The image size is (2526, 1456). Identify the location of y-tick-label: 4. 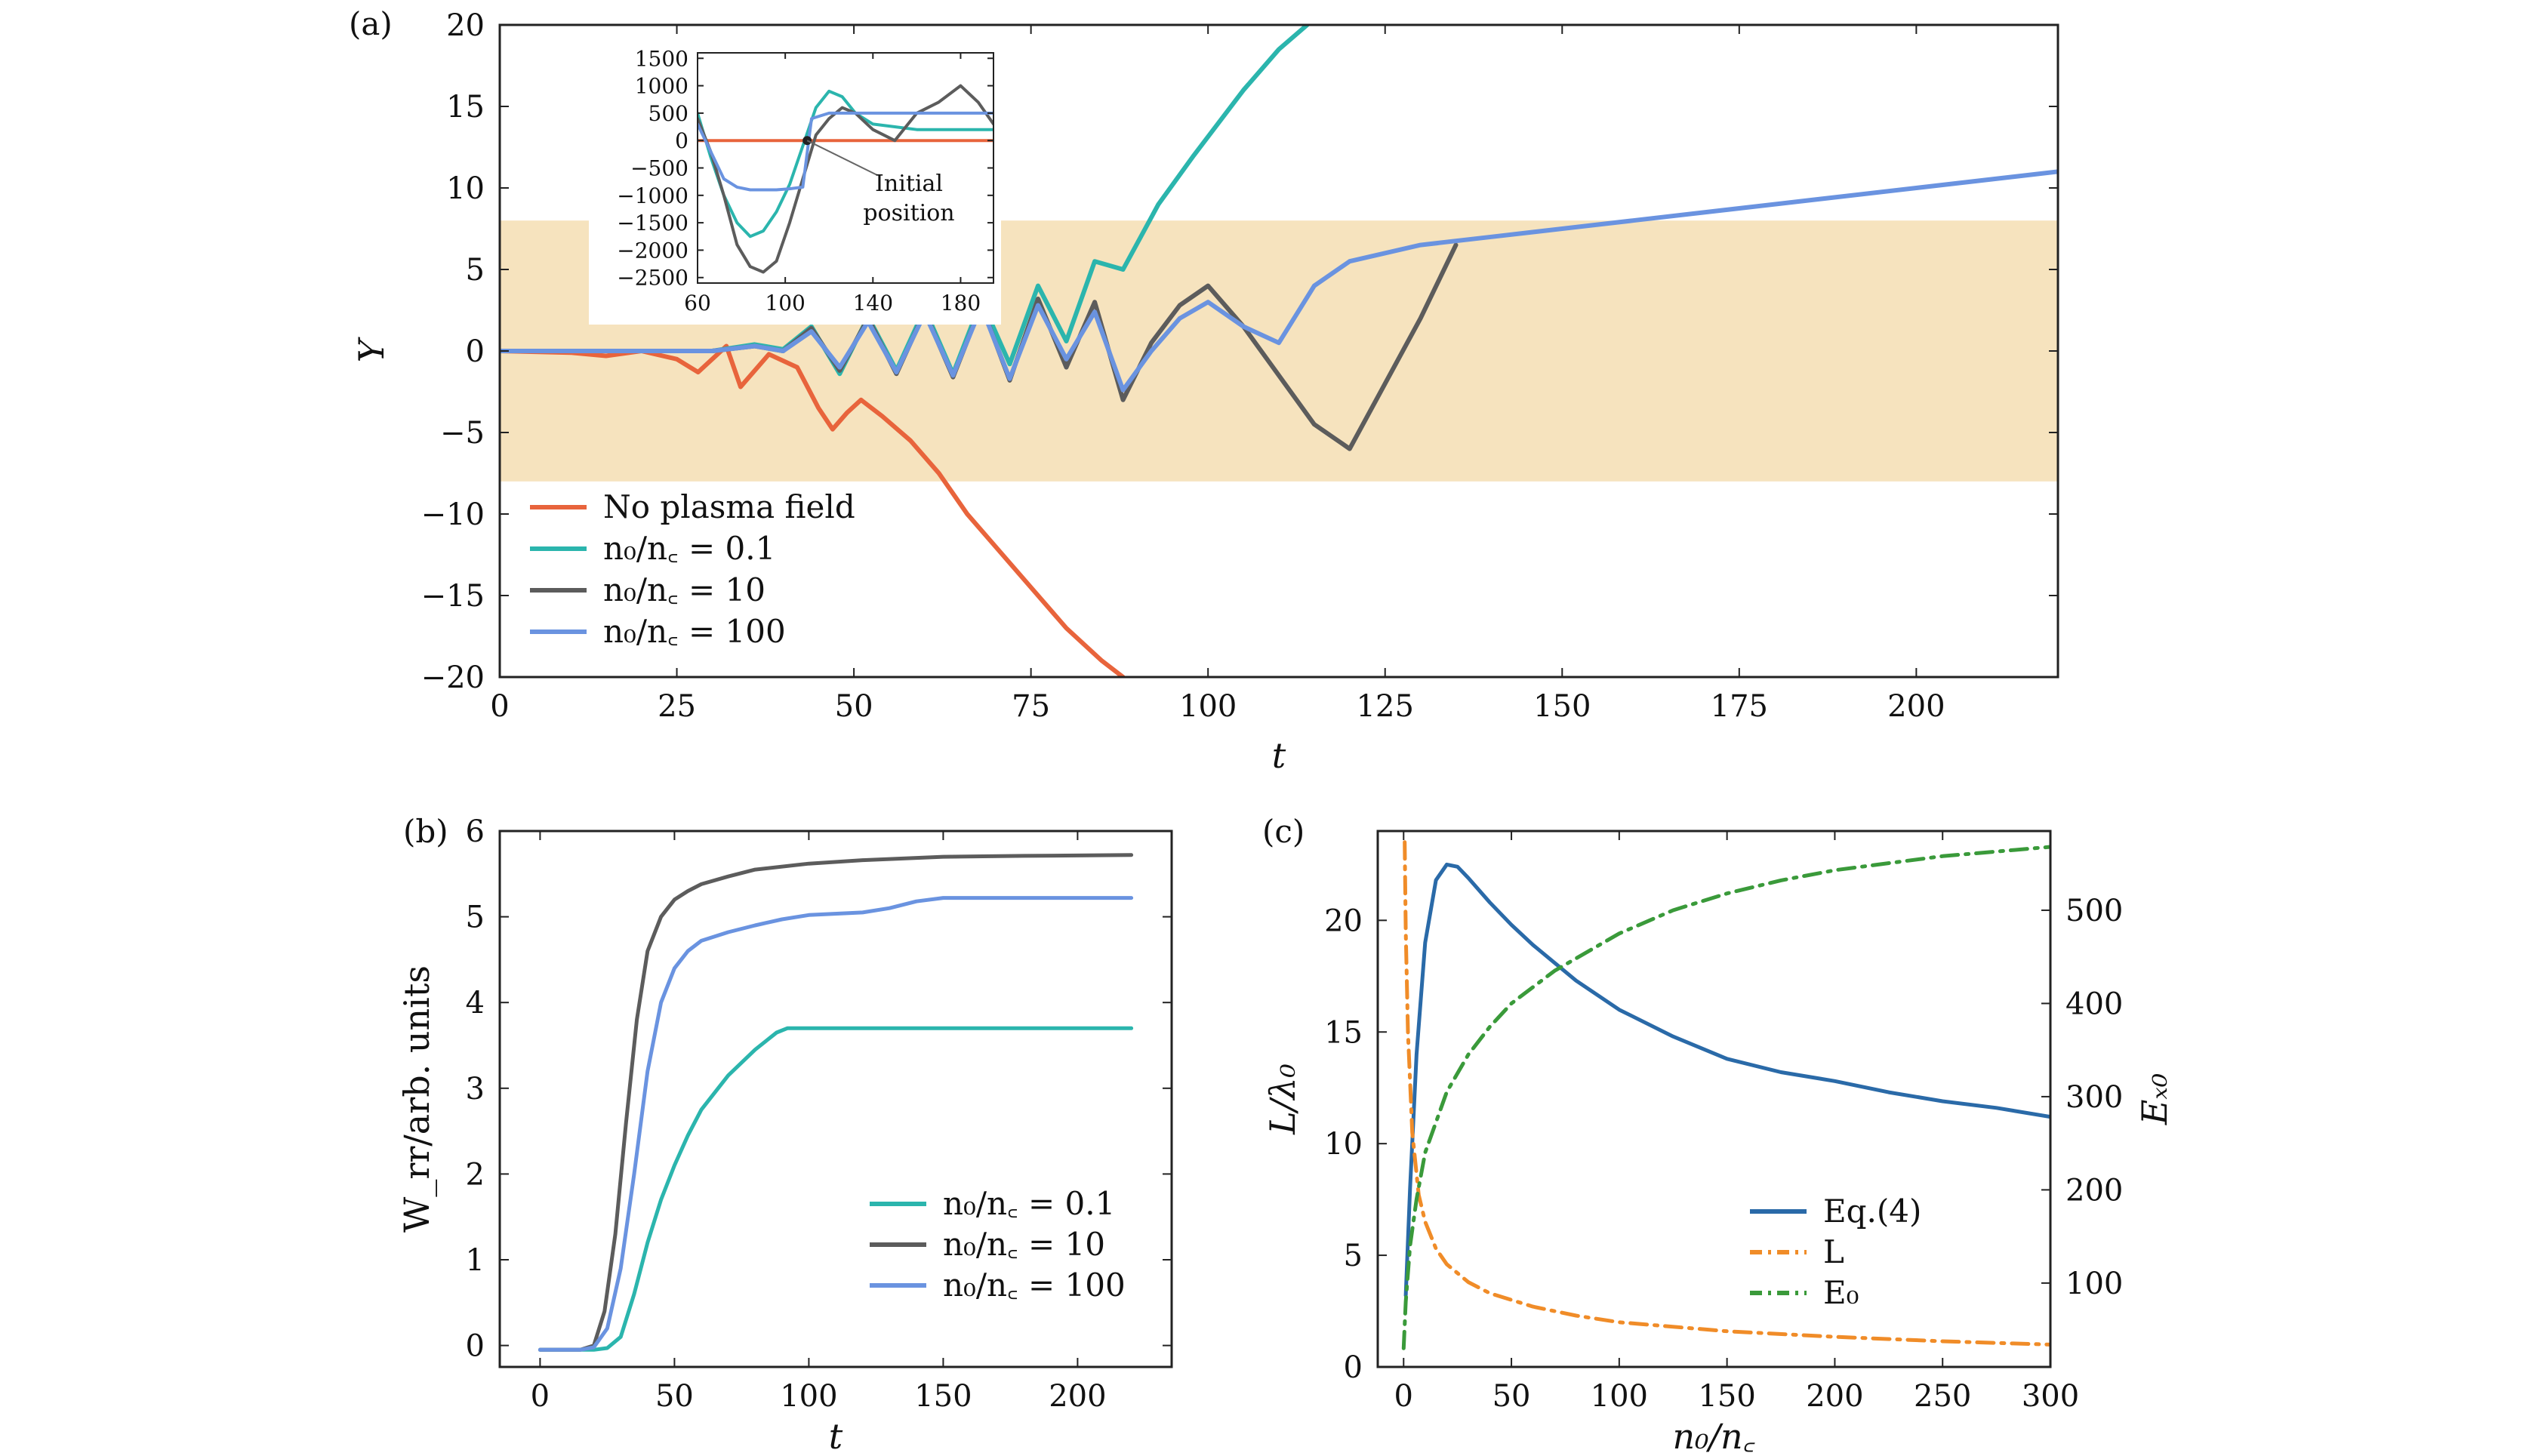
(475, 1003).